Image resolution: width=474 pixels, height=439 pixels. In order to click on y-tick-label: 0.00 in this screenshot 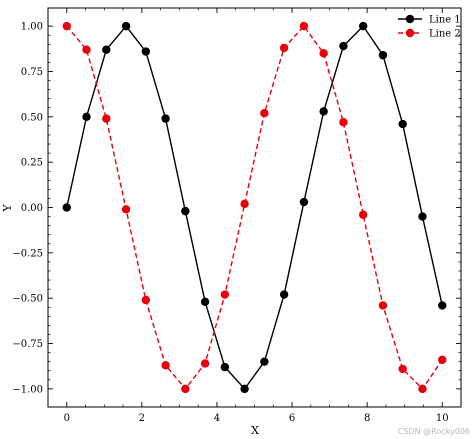, I will do `click(32, 208)`.